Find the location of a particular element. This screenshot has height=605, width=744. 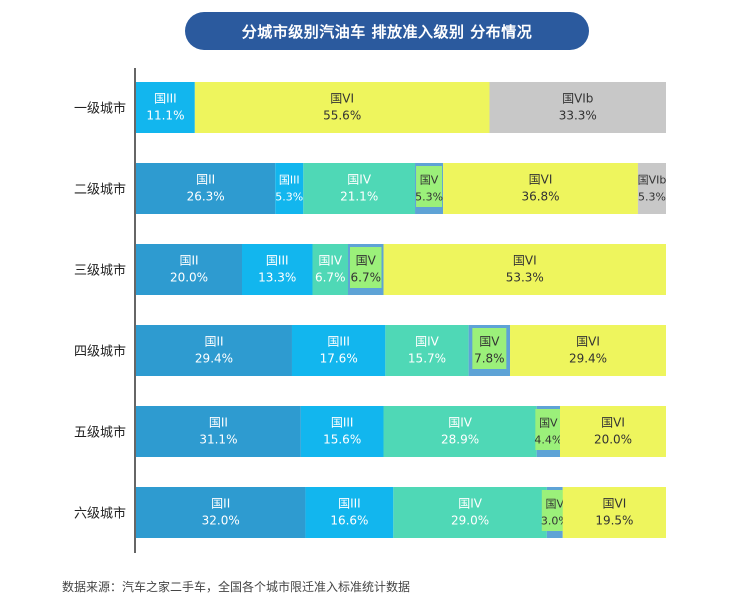

segment-value-label: 11.1% is located at coordinates (165, 116).